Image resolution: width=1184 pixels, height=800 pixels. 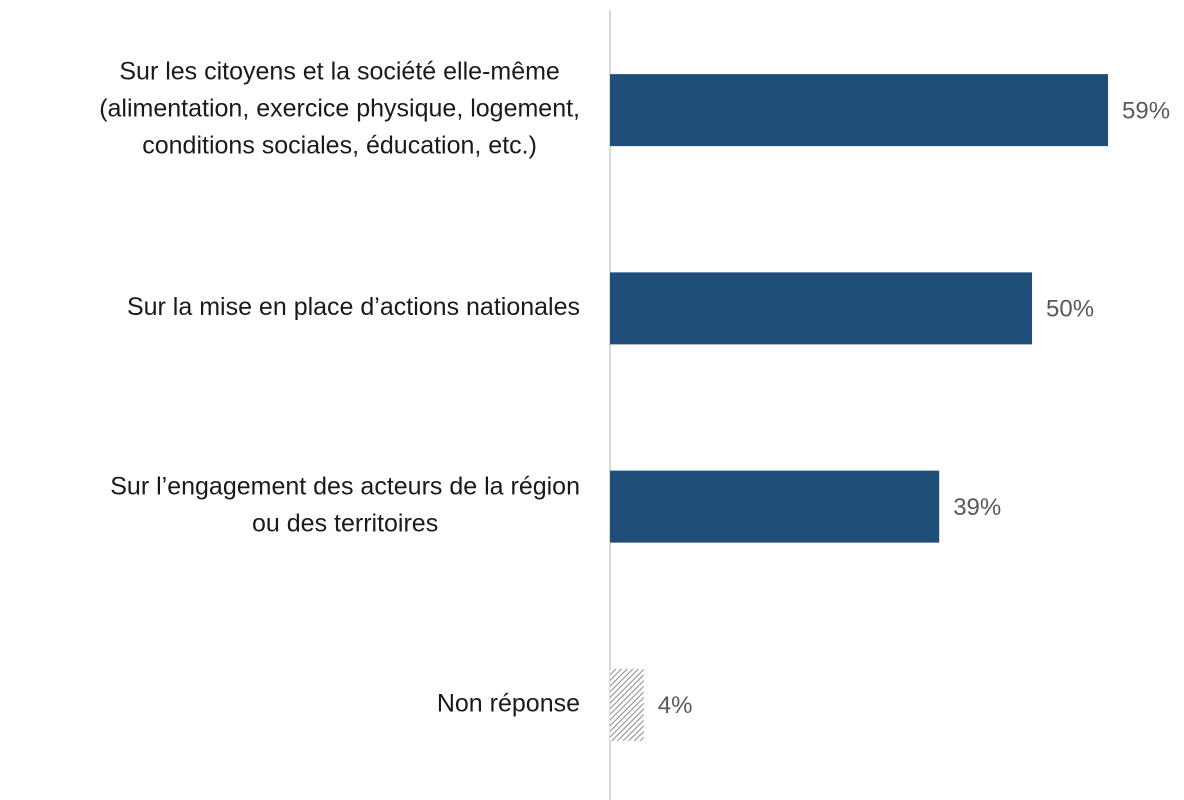 I want to click on category-label: ou des territoires, so click(x=345, y=524).